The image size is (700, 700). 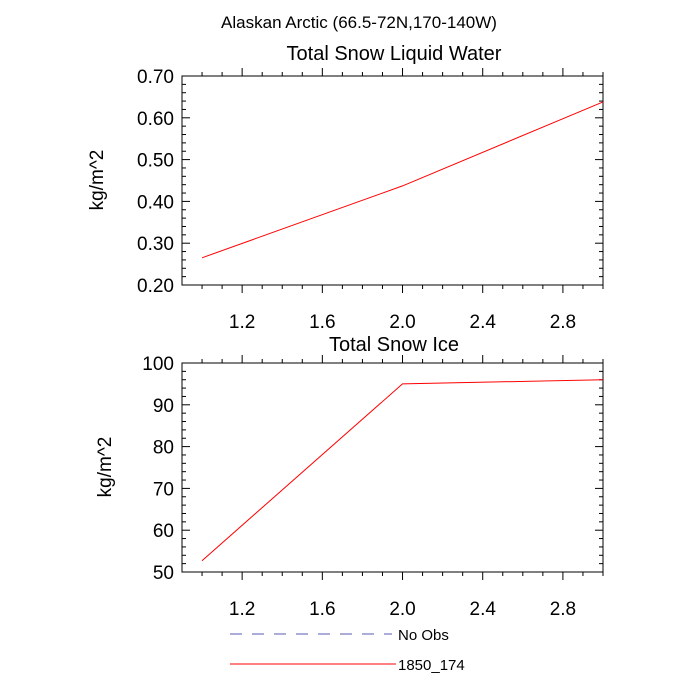 What do you see at coordinates (155, 244) in the screenshot?
I see `y-tick-label: 0.30` at bounding box center [155, 244].